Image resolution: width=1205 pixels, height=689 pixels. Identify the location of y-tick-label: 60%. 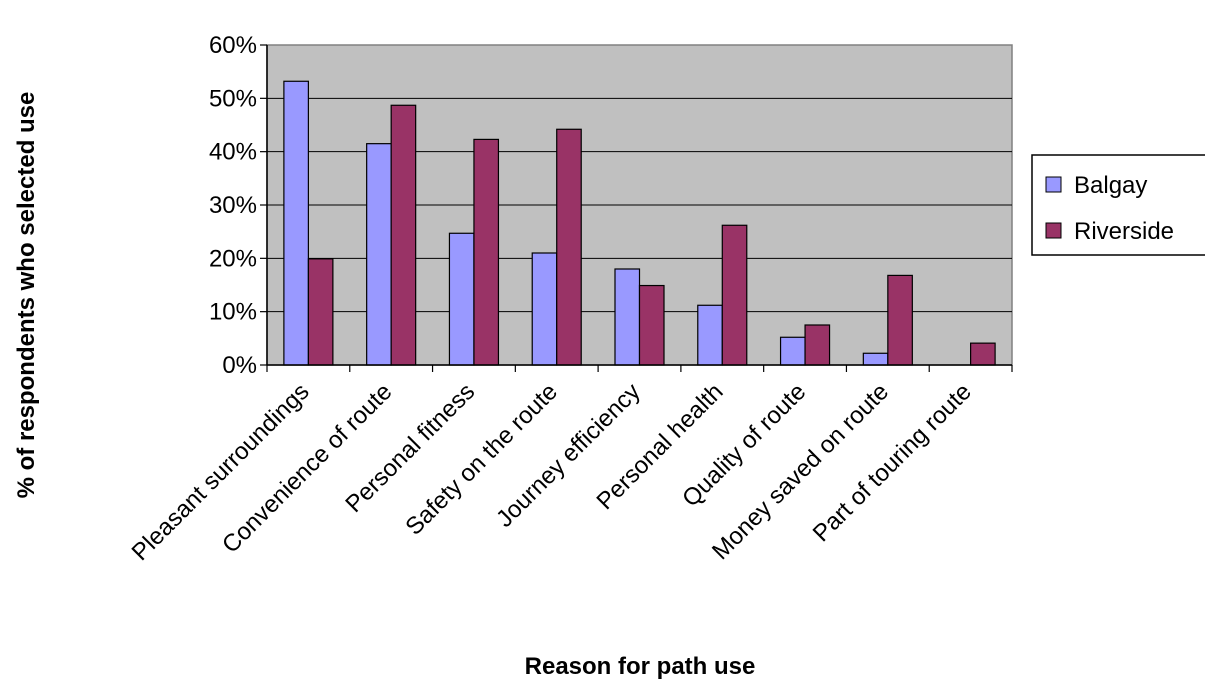
(233, 45).